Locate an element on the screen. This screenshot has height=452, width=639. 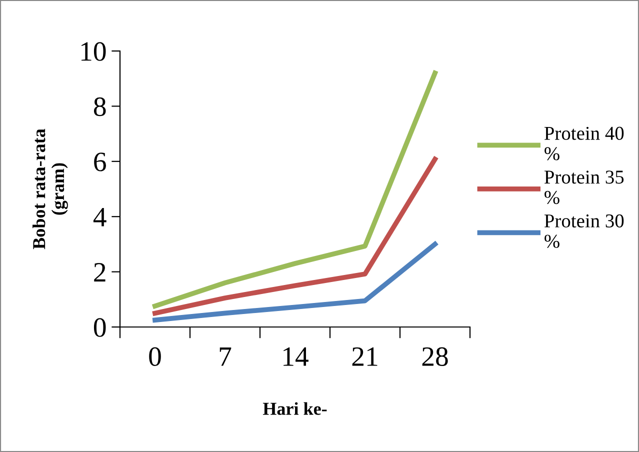
y-tick-label: 2 is located at coordinates (100, 272).